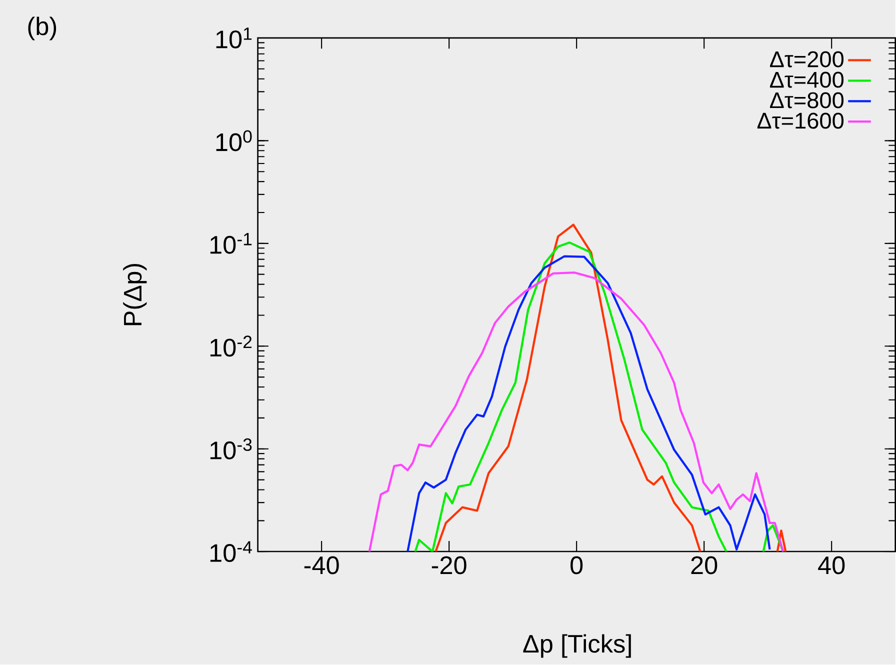 This screenshot has height=665, width=896. What do you see at coordinates (231, 346) in the screenshot?
I see `y-tick-label: 10$^{-2}$` at bounding box center [231, 346].